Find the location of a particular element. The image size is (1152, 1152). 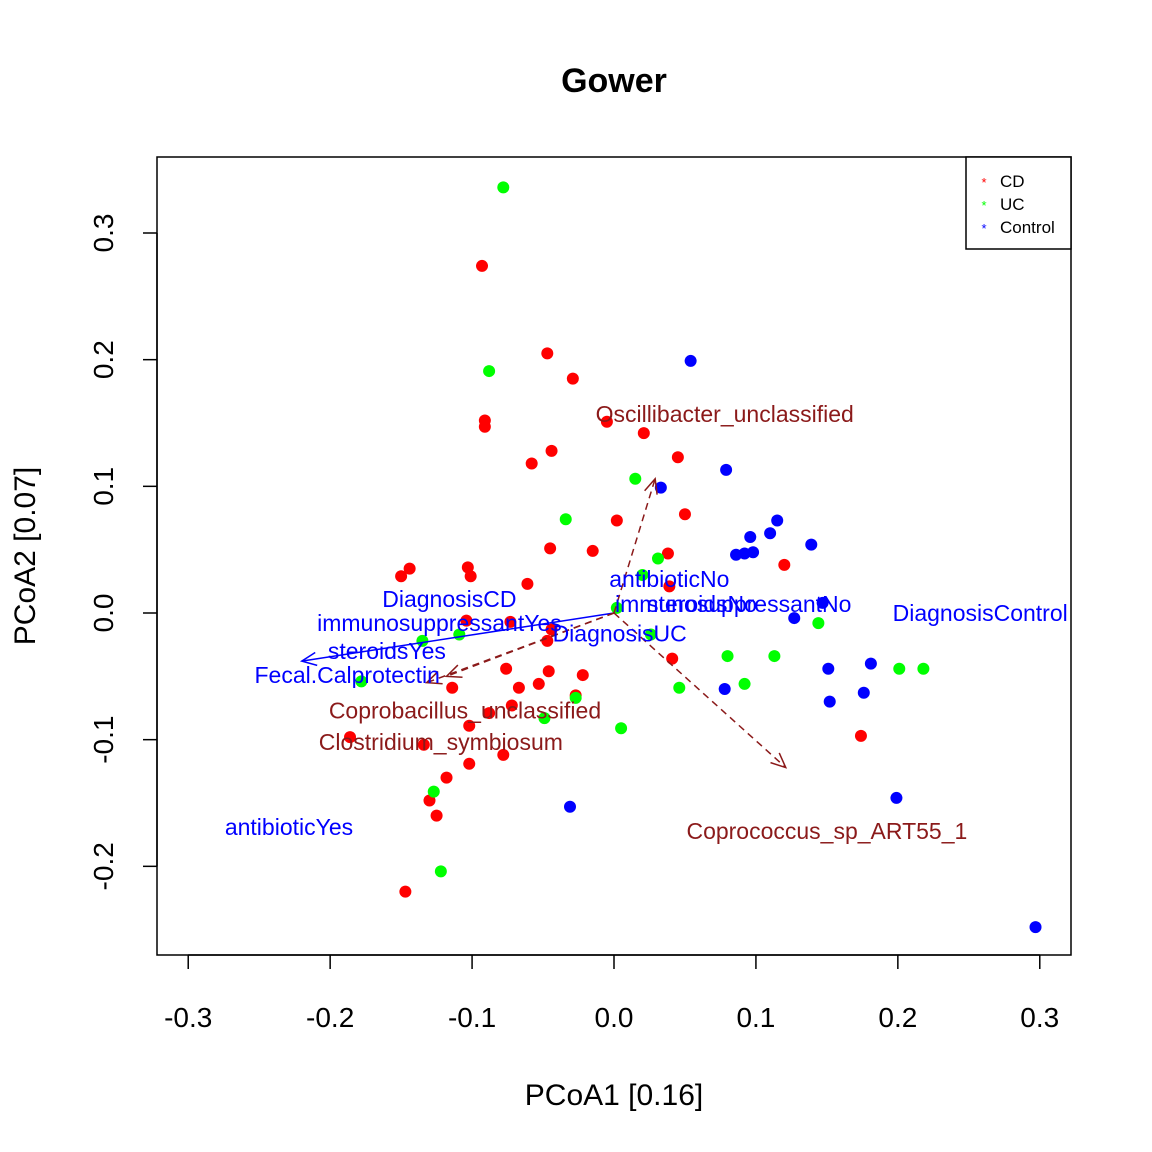

y-tick-label: 0.2 is located at coordinates (103, 359).